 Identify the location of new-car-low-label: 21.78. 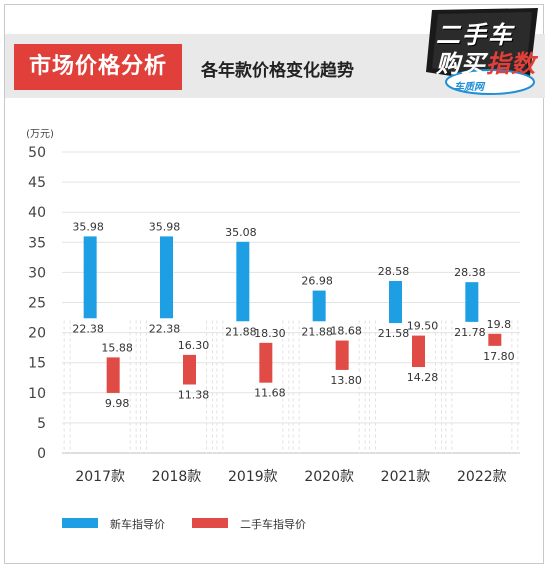
(470, 332).